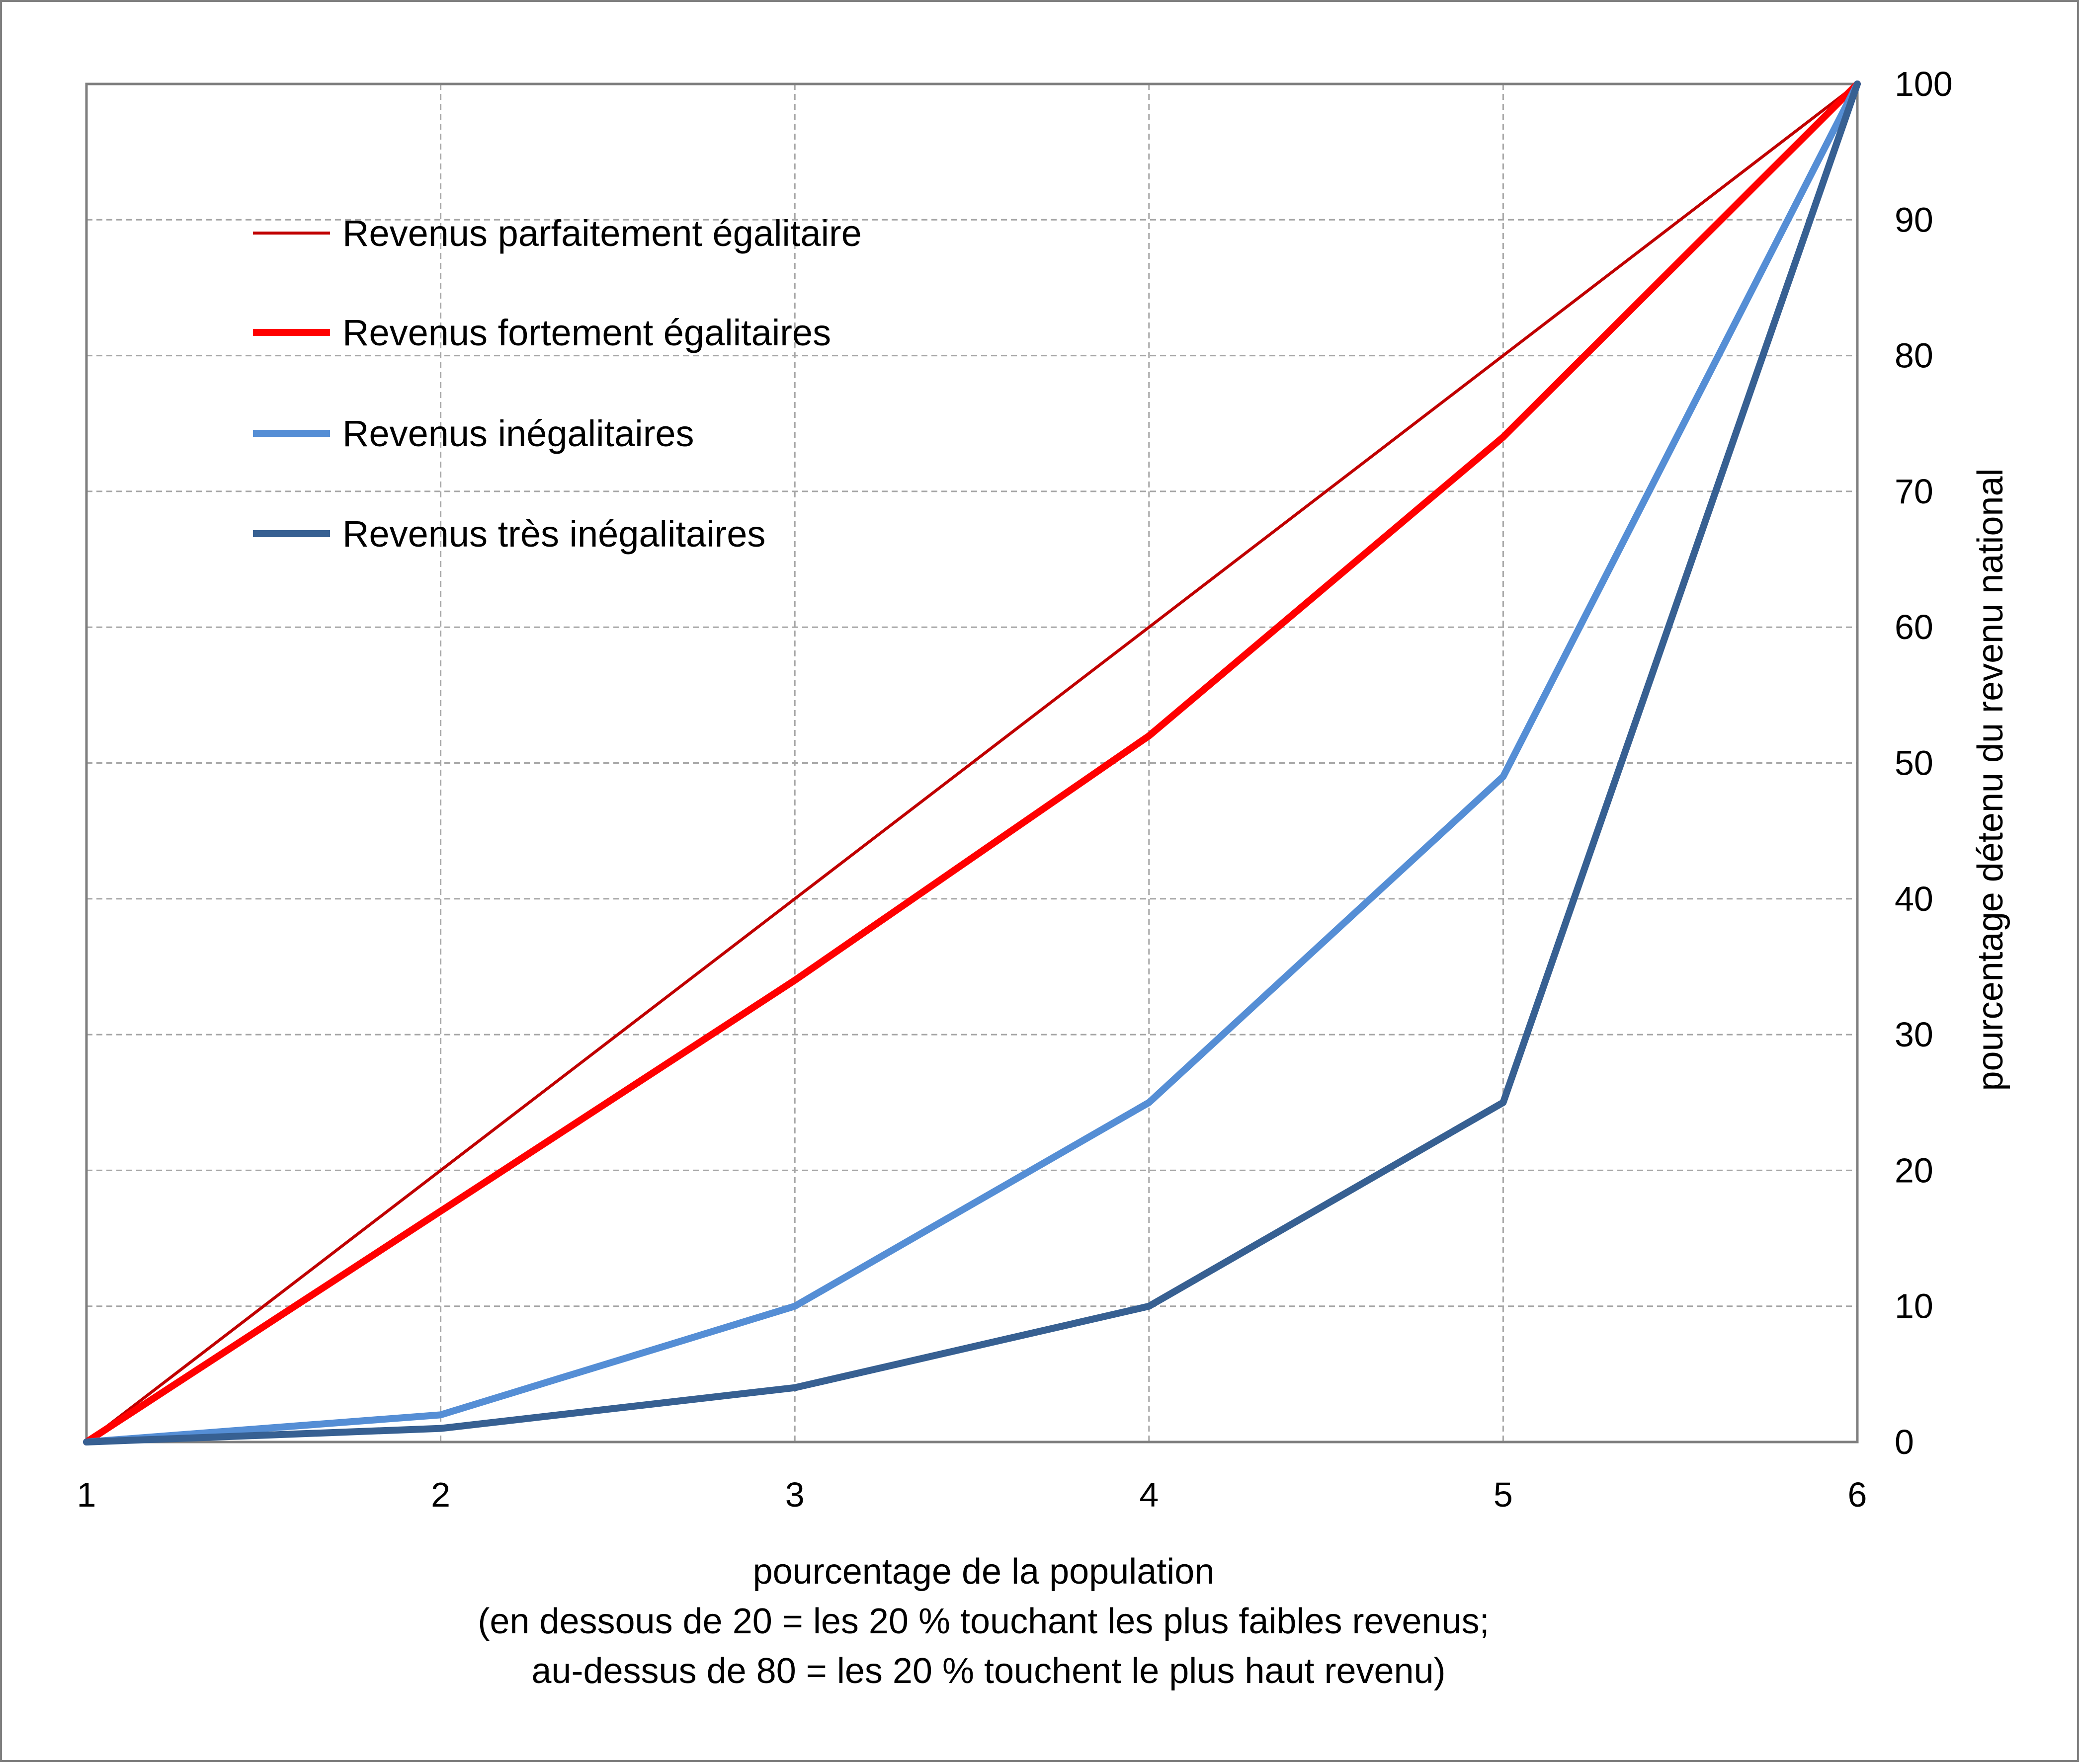  What do you see at coordinates (1990, 779) in the screenshot?
I see `y-axis-title: pourcentage détenu du revenu national` at bounding box center [1990, 779].